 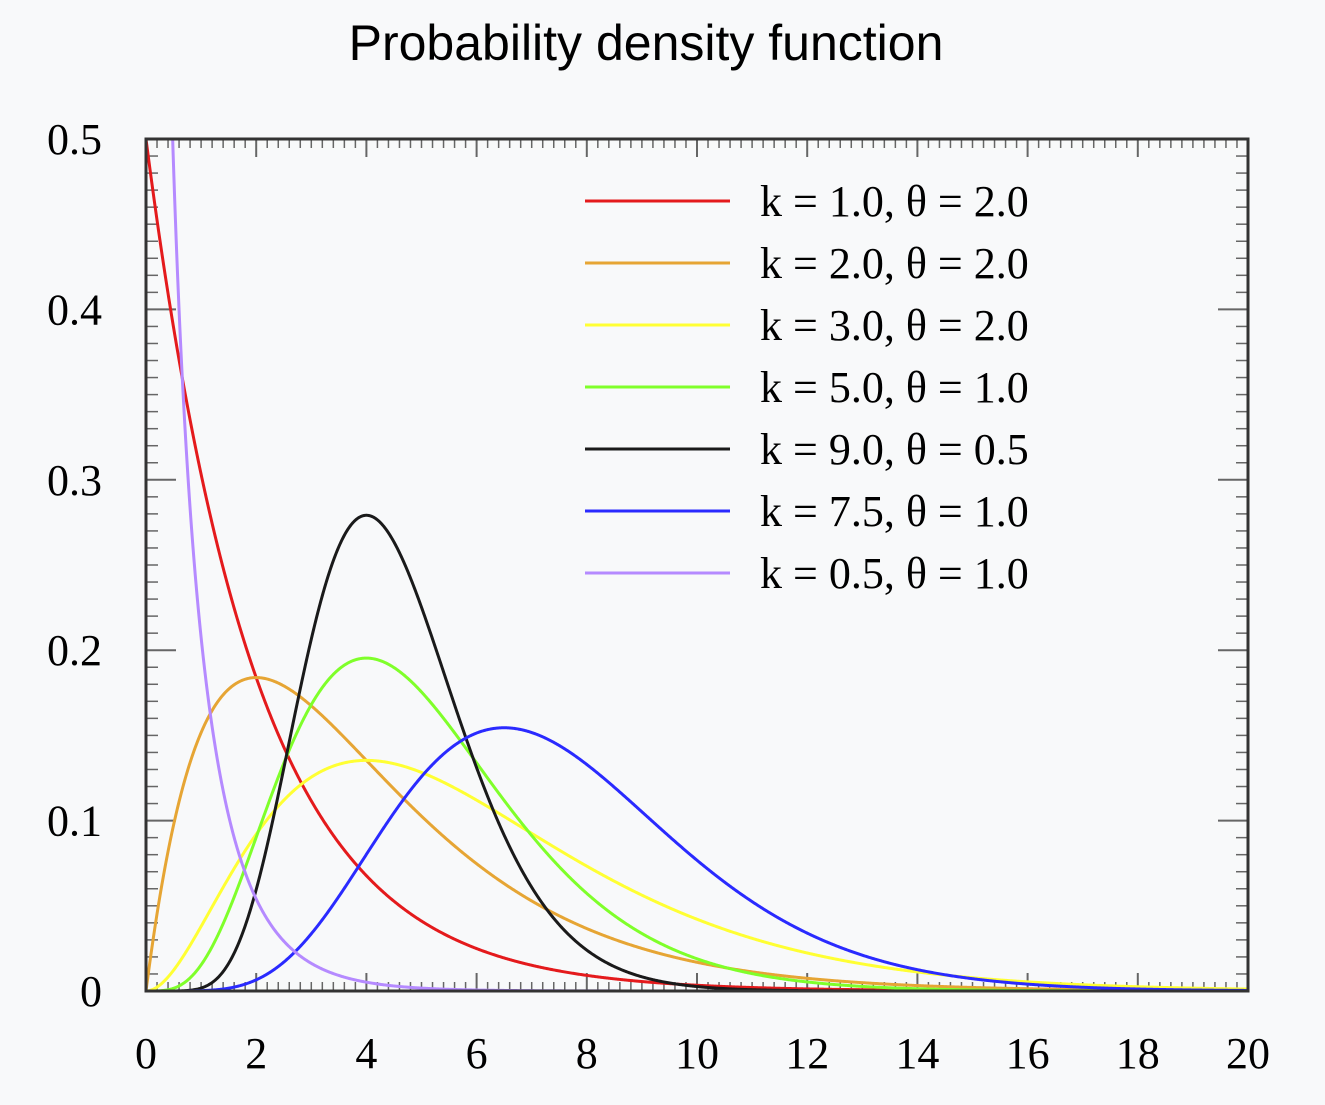 I want to click on x-tick-label: 16, so click(x=1028, y=1053).